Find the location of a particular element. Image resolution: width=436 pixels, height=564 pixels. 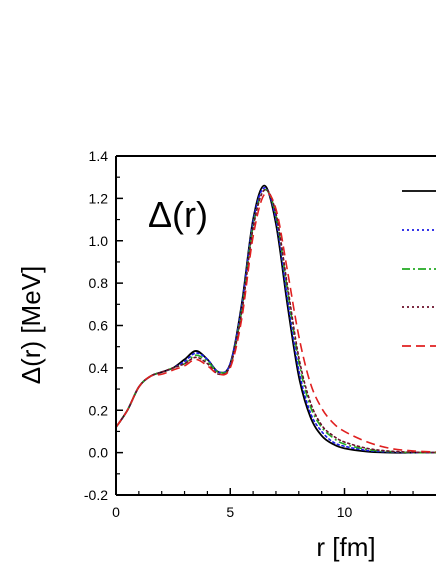

y-tick-label: 1.4 is located at coordinates (99, 156).